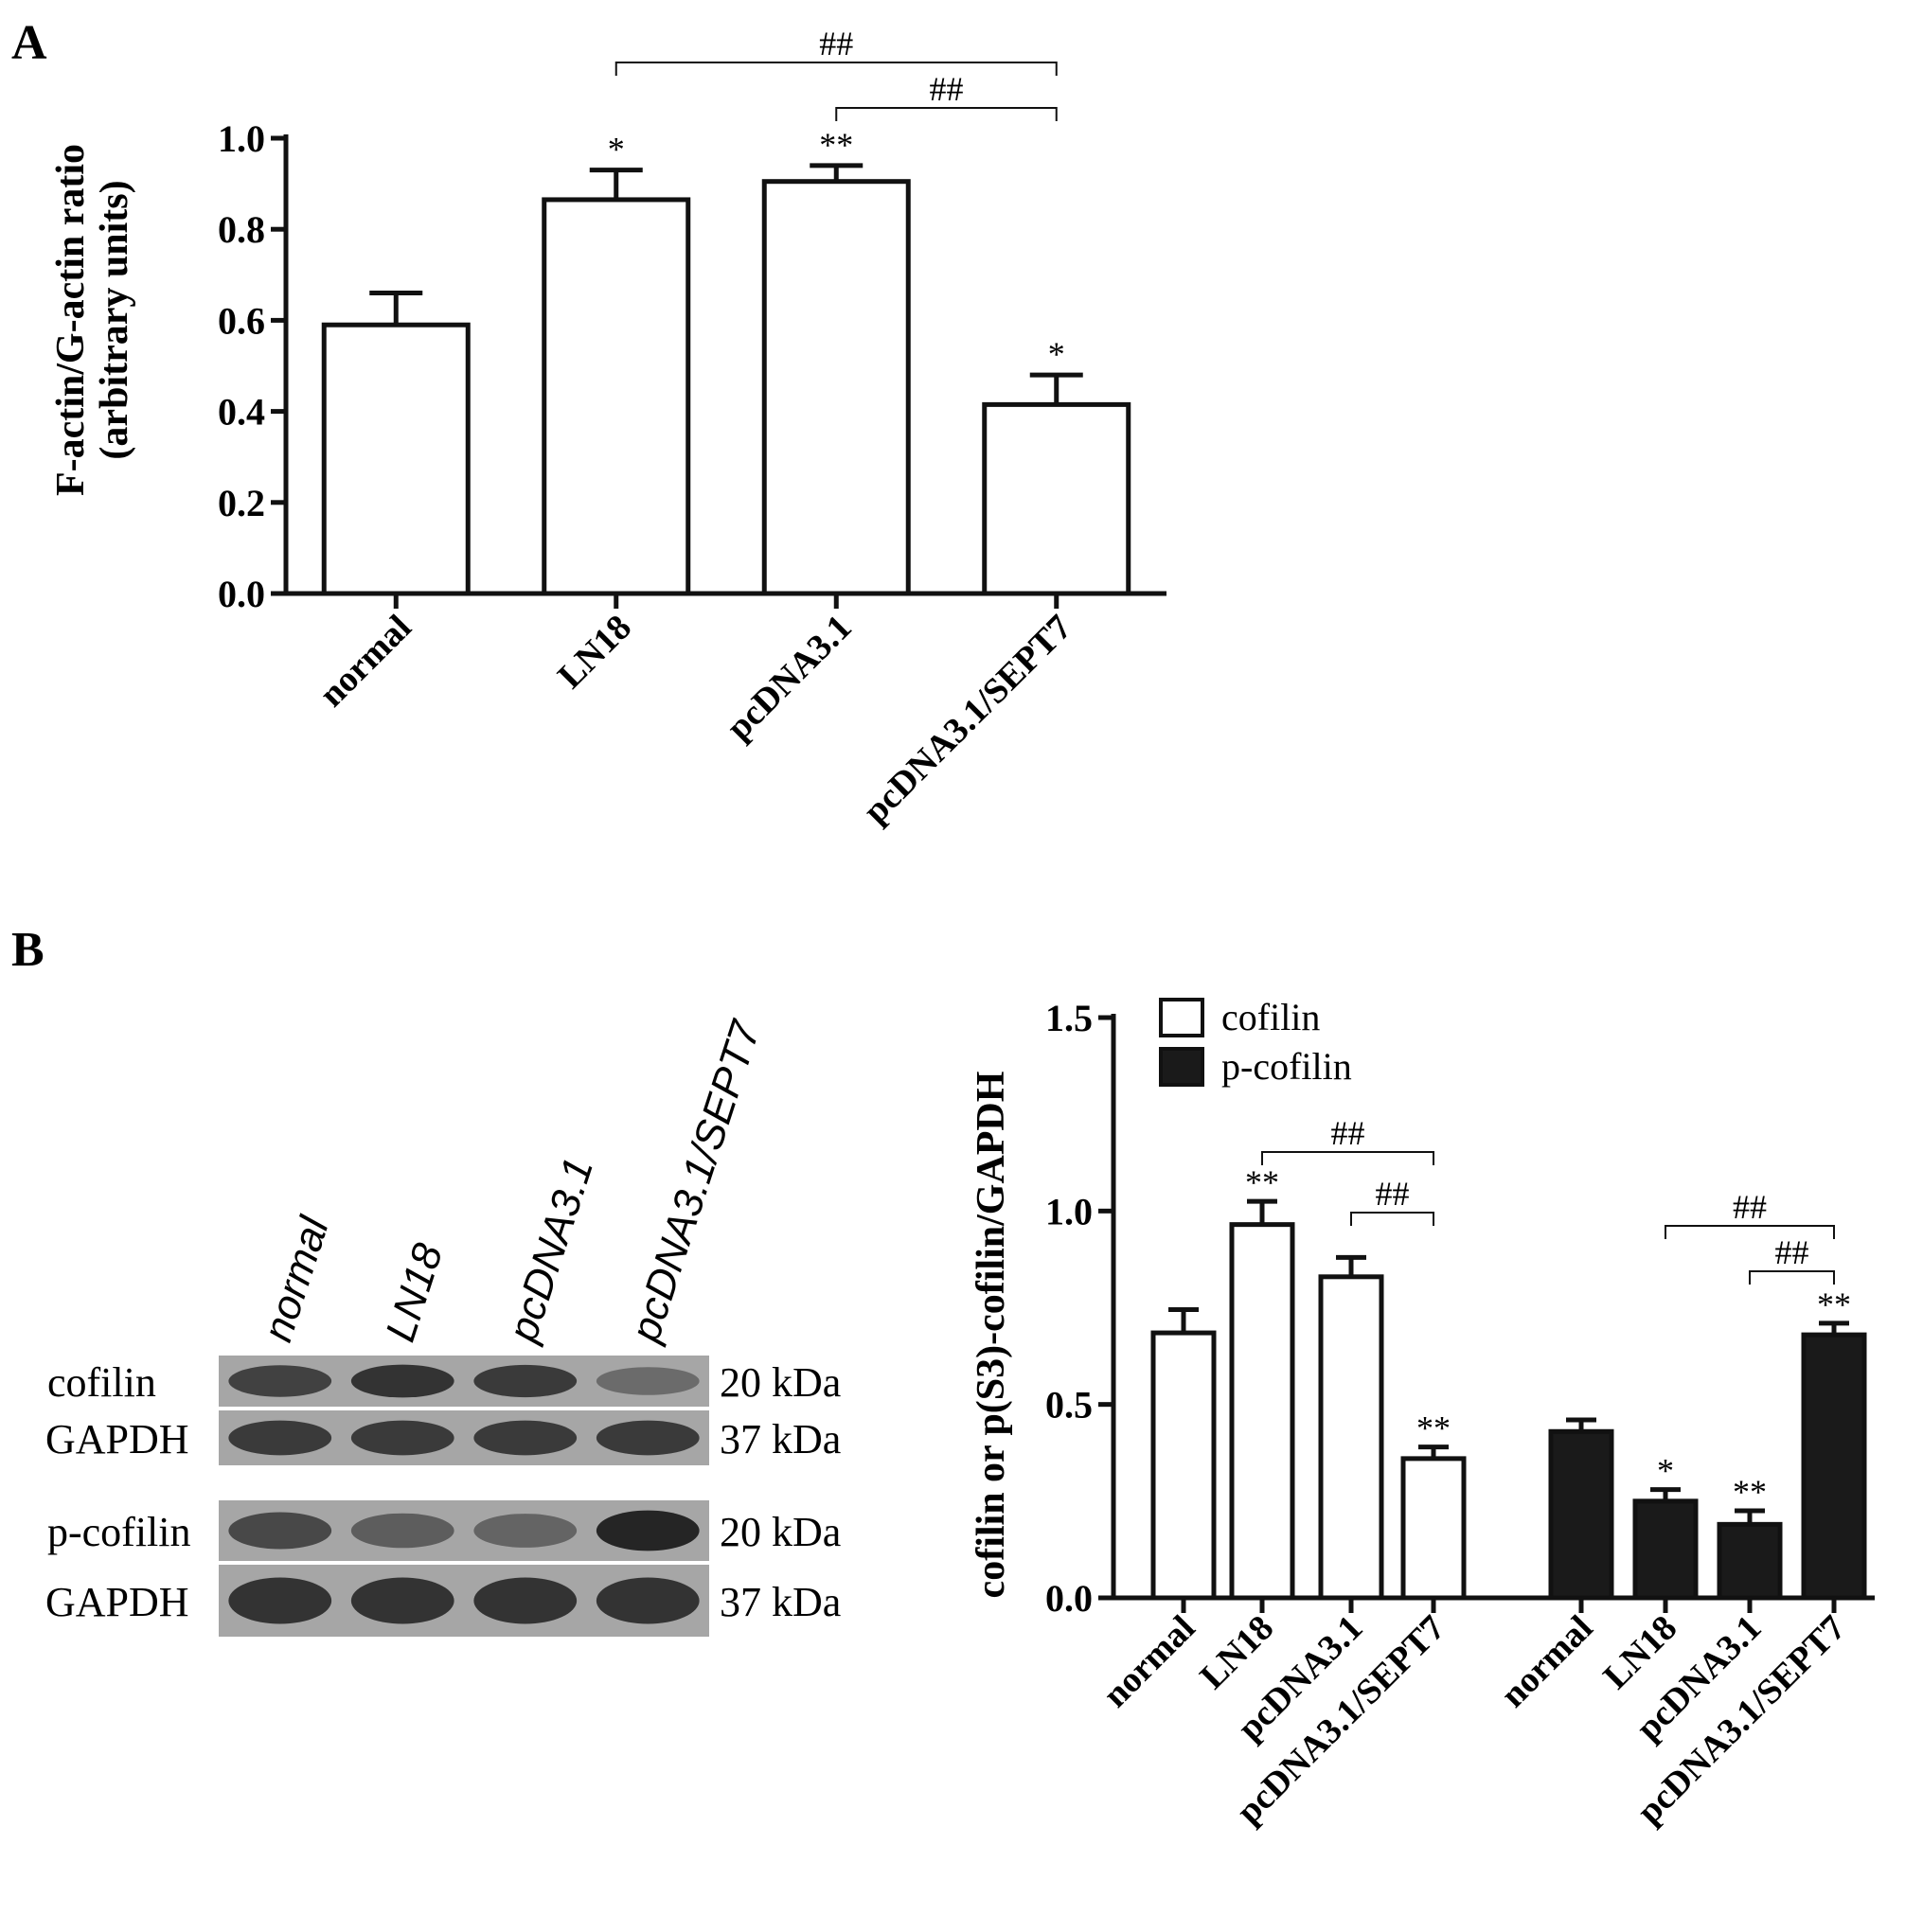 Image resolution: width=1923 pixels, height=1932 pixels. Describe the element at coordinates (551, 1250) in the screenshot. I see `blot-lane-label: pcDNA3.1` at that location.